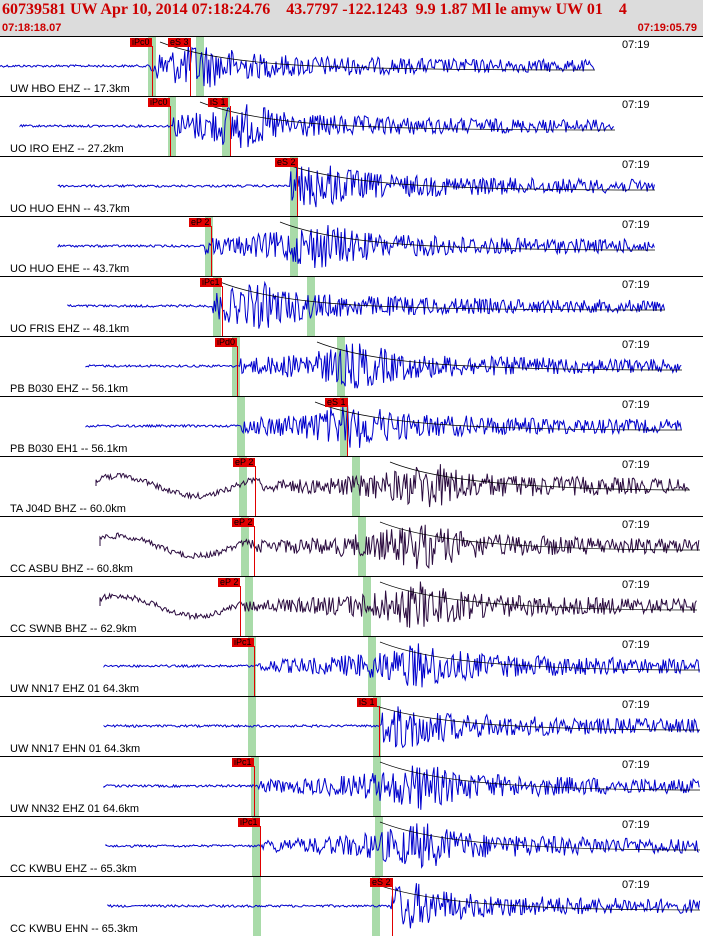 The image size is (703, 938). What do you see at coordinates (69, 389) in the screenshot?
I see `station-label: PB B030 EHZ -- 56.1km` at bounding box center [69, 389].